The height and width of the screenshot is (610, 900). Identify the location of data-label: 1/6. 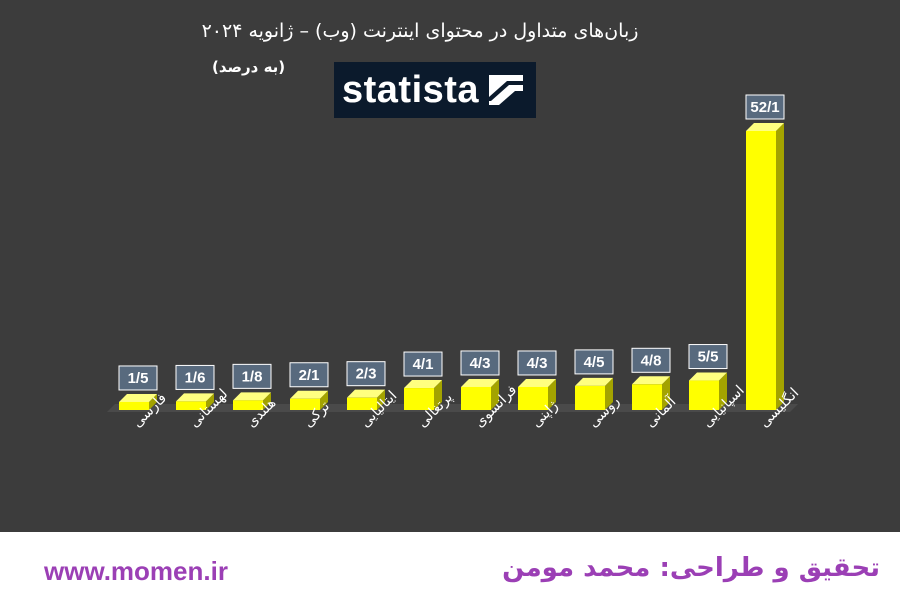
(195, 377).